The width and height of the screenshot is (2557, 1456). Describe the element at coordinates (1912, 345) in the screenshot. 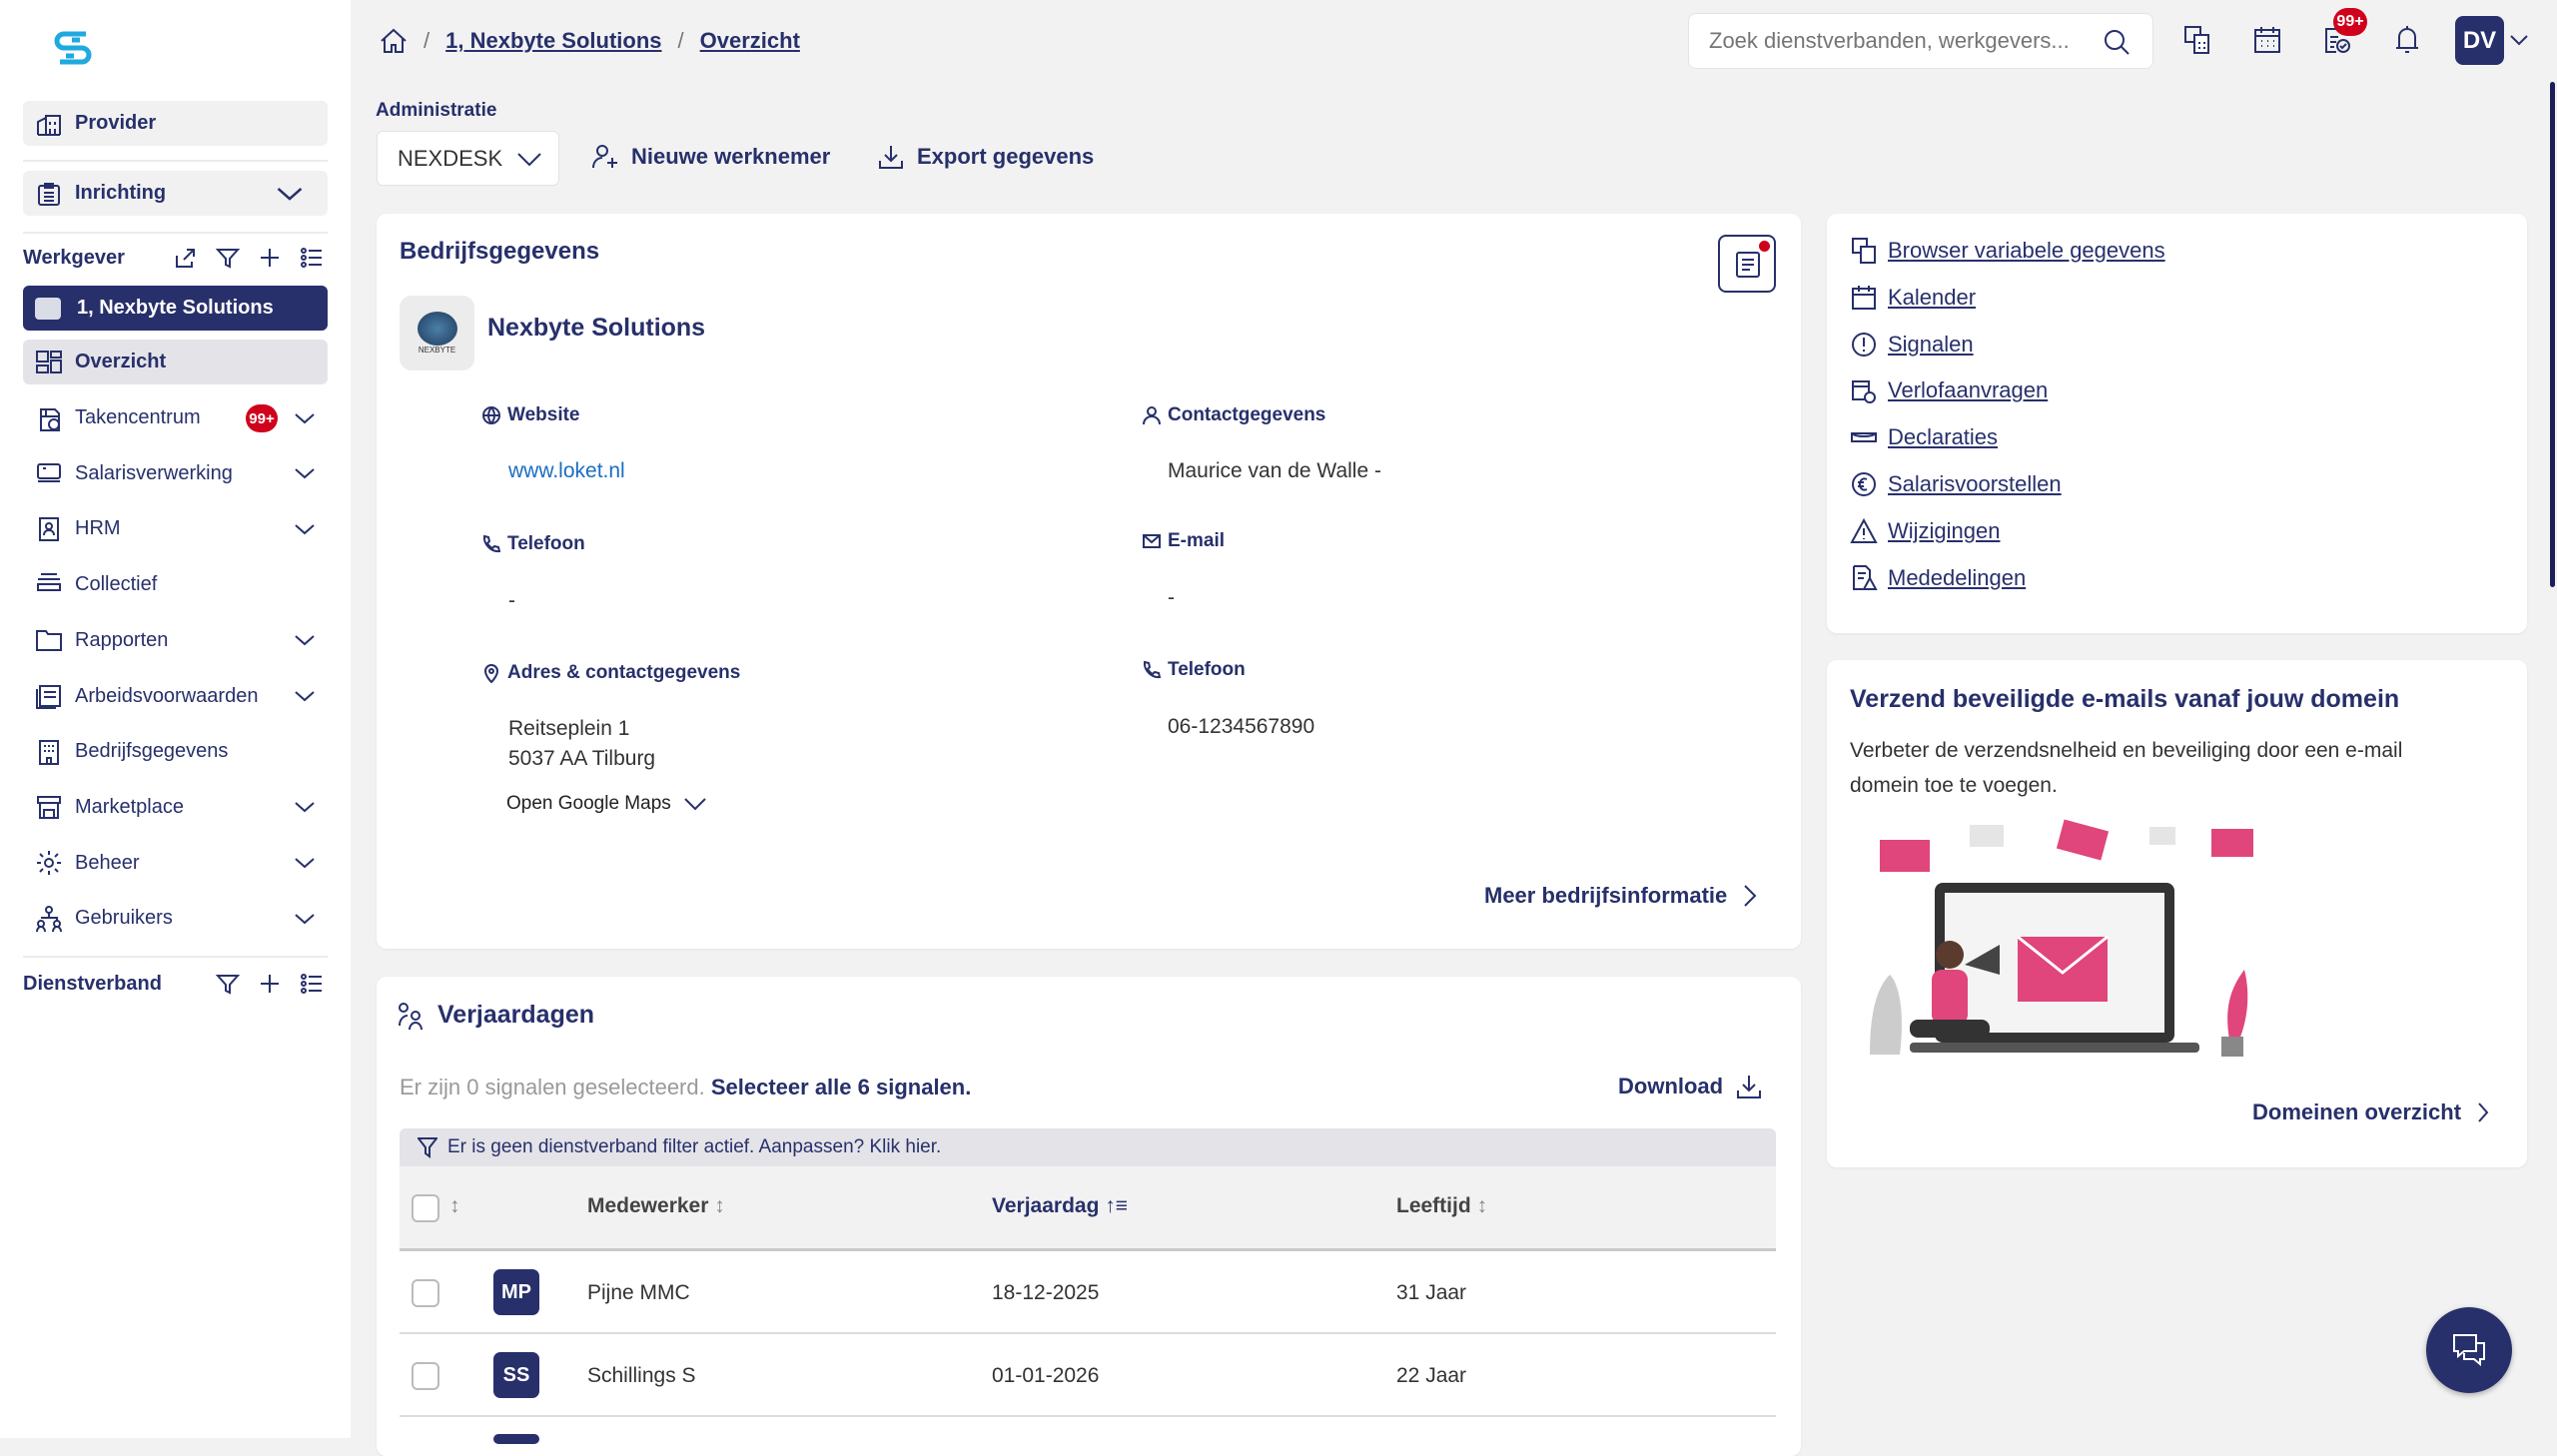

I see `quicklink-signals: Signalen` at that location.